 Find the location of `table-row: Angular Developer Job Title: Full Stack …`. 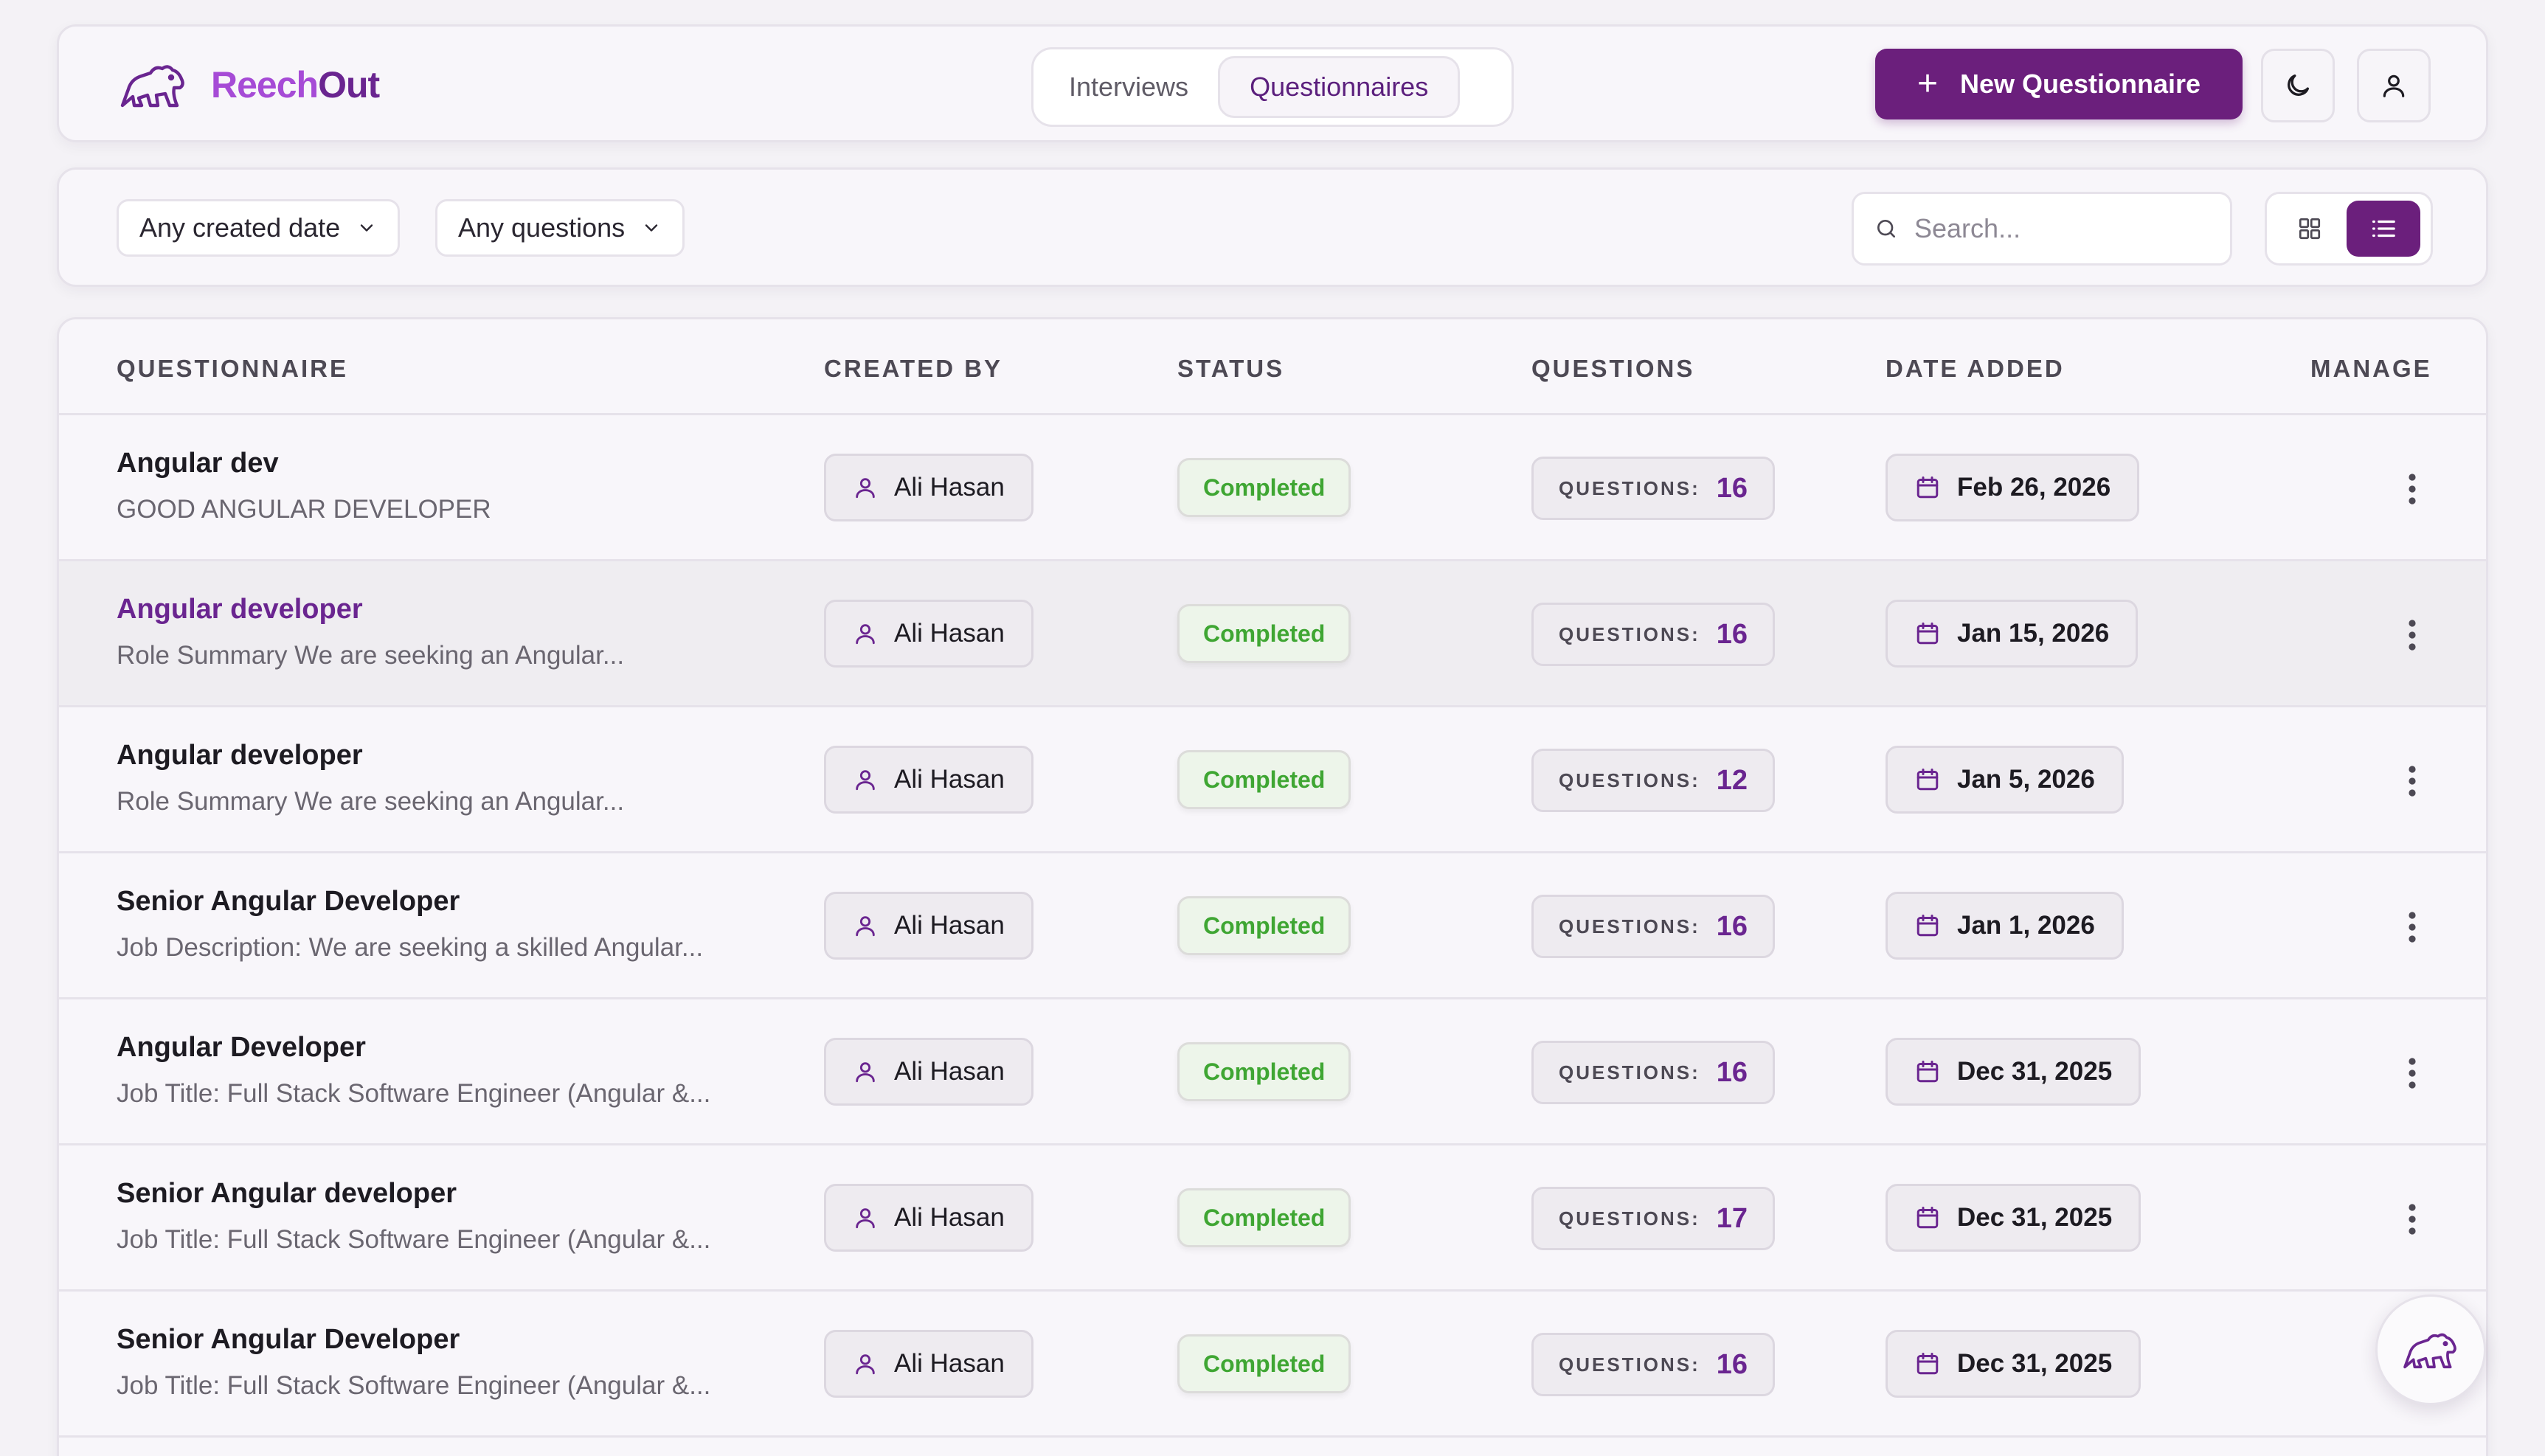

table-row: Angular Developer Job Title: Full Stack … is located at coordinates (1273, 1072).